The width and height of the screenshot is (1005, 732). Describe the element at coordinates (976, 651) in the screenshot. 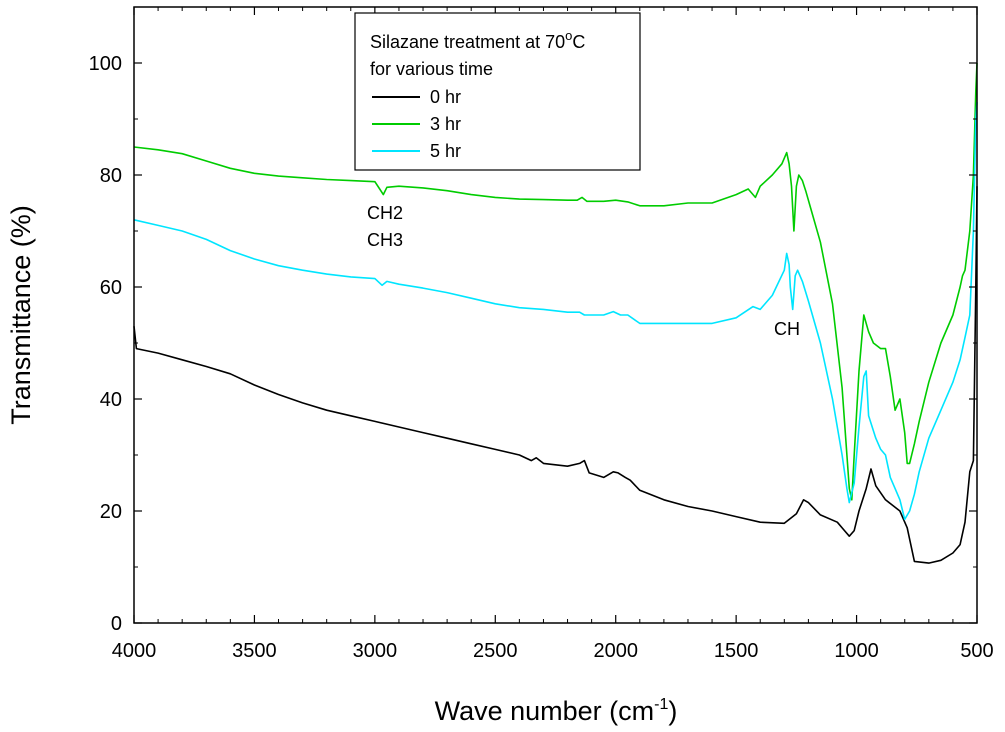

I see `x-tick-label: 500` at that location.